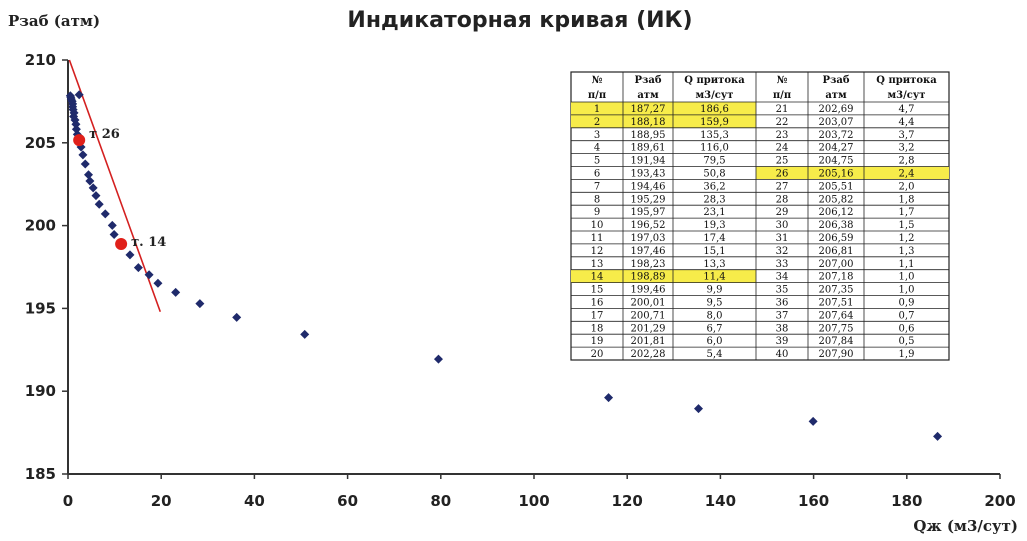 The width and height of the screenshot is (1027, 541). What do you see at coordinates (782, 354) in the screenshot?
I see `table-cell: 40` at bounding box center [782, 354].